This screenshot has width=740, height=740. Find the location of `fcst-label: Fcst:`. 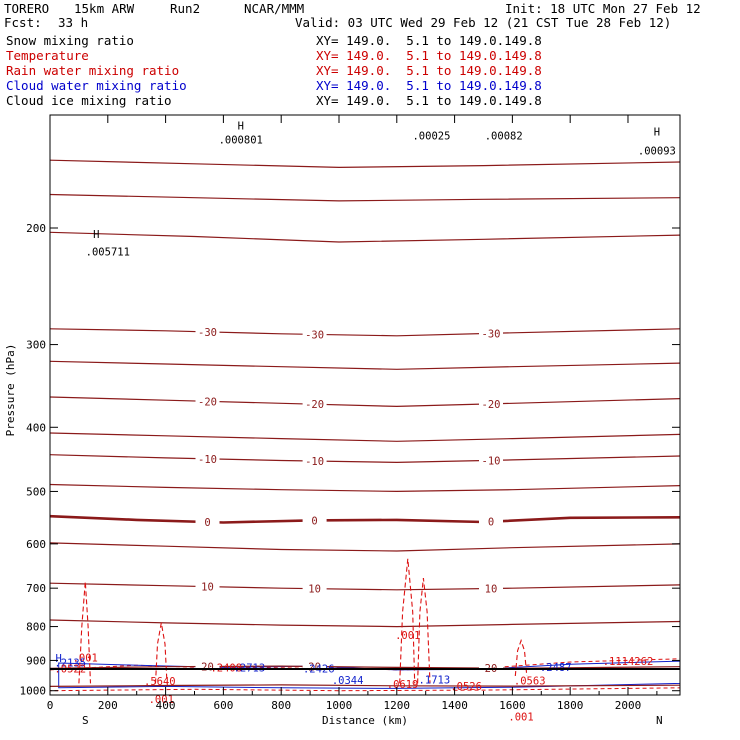

fcst-label: Fcst: is located at coordinates (23, 22).